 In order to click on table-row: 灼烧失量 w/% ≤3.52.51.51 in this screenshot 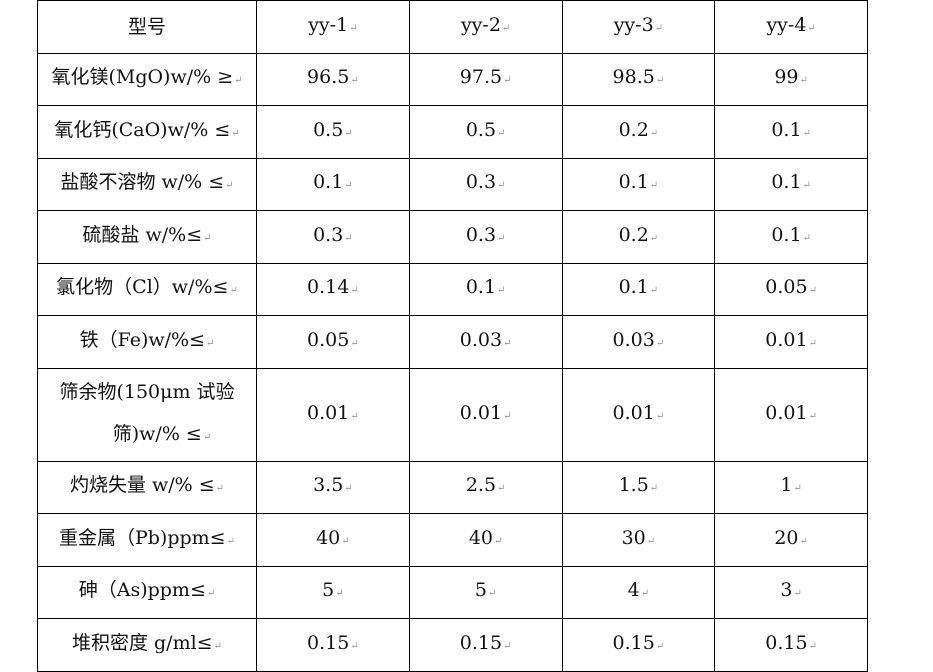, I will do `click(452, 487)`.